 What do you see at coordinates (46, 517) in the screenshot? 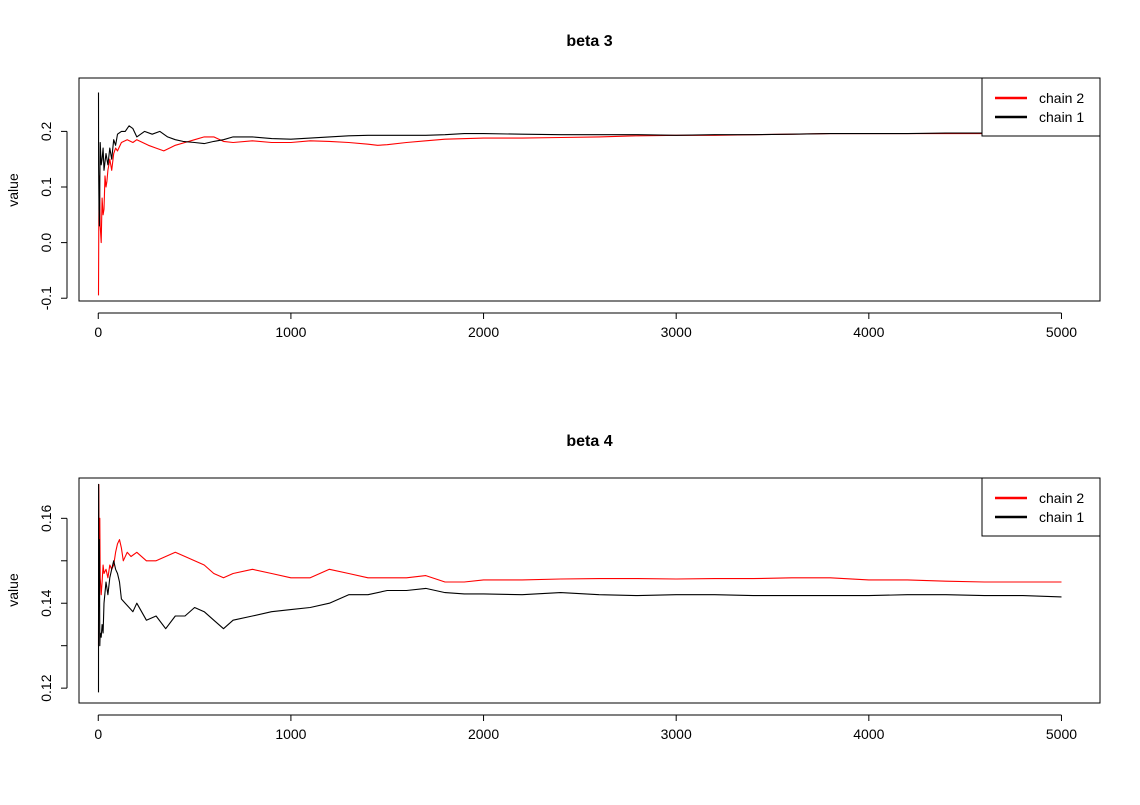
I see `y-tick-label: 0.16` at bounding box center [46, 517].